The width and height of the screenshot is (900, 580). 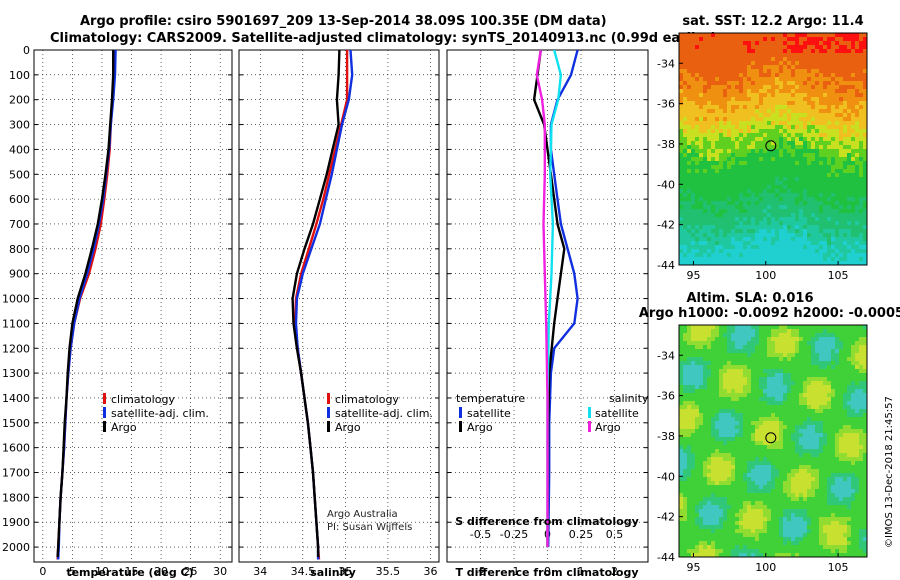 I want to click on map-x-tick-label: 100, so click(x=765, y=275).